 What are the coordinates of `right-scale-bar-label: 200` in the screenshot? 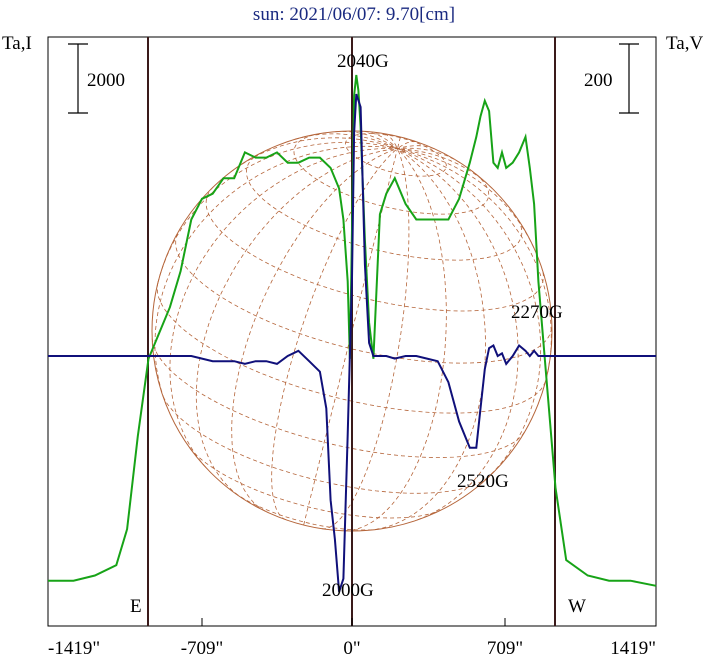 It's located at (598, 80).